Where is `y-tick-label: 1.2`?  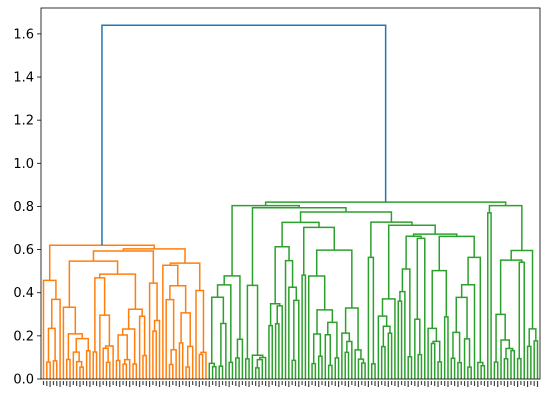
y-tick-label: 1.2 is located at coordinates (23, 121).